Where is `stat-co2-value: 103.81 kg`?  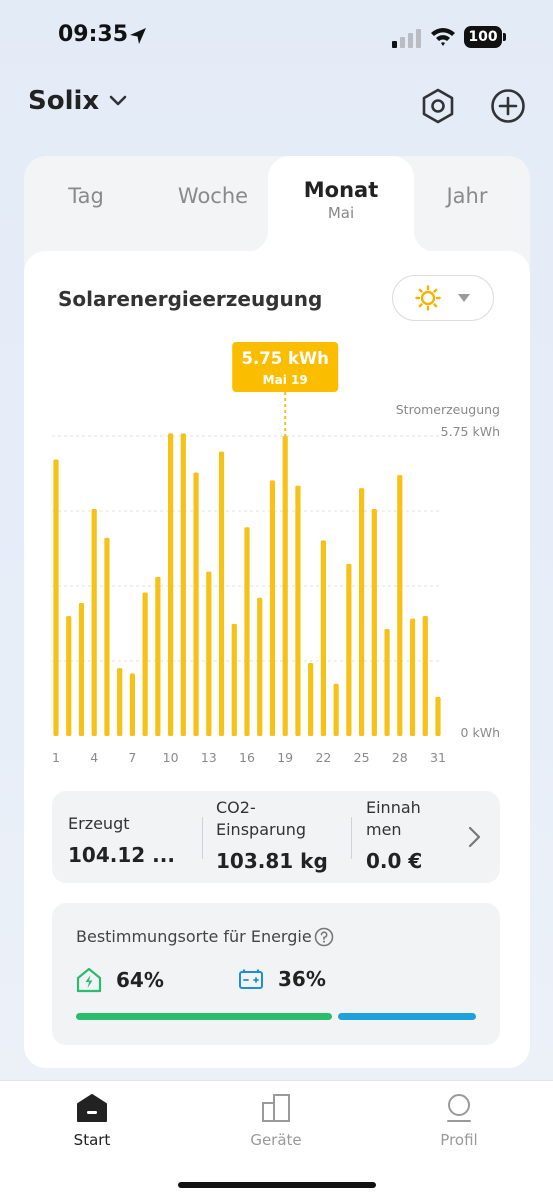 stat-co2-value: 103.81 kg is located at coordinates (272, 861).